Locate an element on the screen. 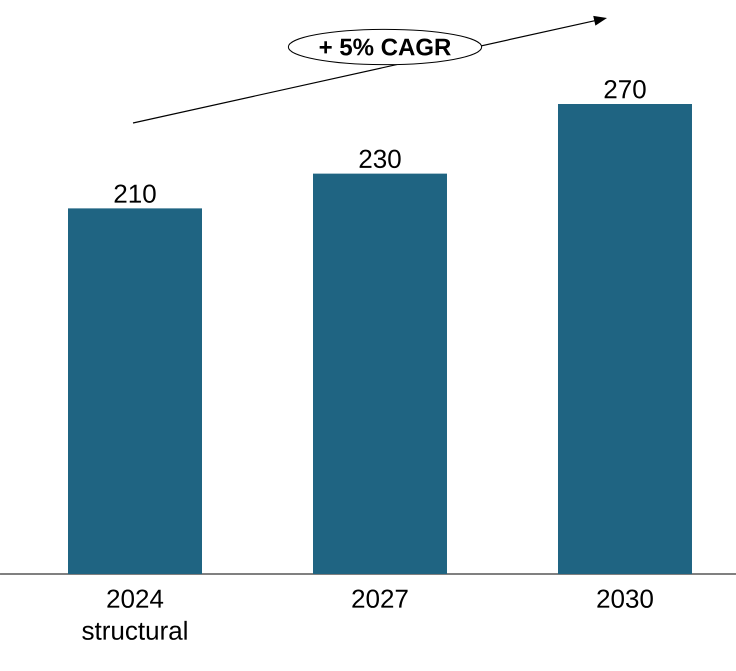 The width and height of the screenshot is (736, 671). text: + 5% CAGR is located at coordinates (385, 47).